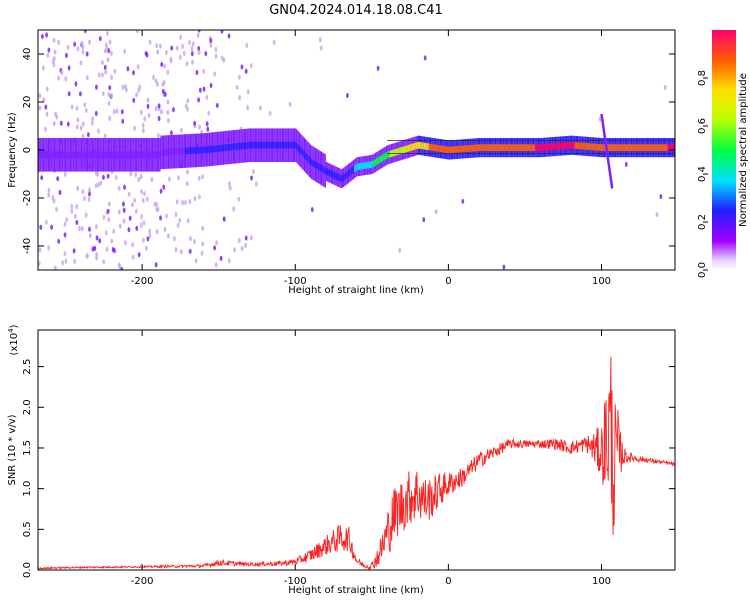 This screenshot has height=600, width=750. What do you see at coordinates (295, 581) in the screenshot?
I see `x-tick-label: -100` at bounding box center [295, 581].